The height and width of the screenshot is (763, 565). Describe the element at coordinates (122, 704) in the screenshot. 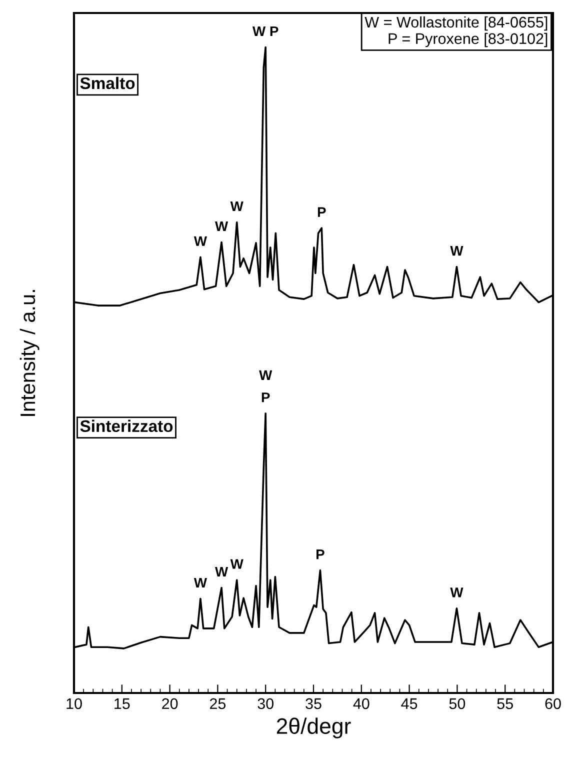

I see `x-tick-label: 15` at that location.